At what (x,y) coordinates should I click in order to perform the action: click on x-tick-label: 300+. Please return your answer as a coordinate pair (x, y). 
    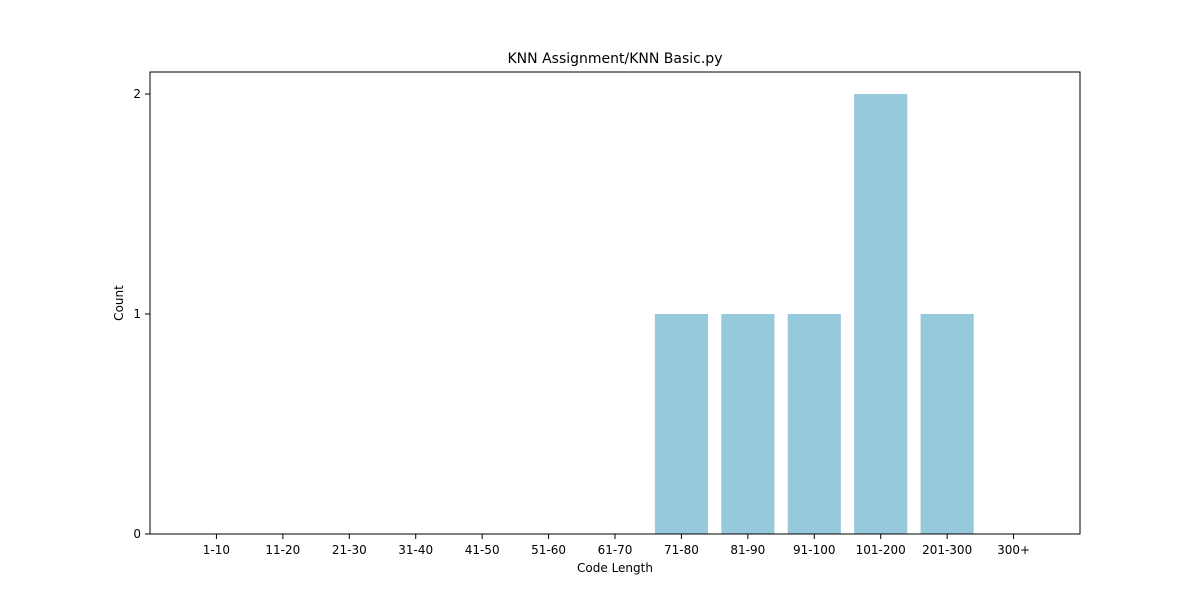
    Looking at the image, I should click on (1013, 550).